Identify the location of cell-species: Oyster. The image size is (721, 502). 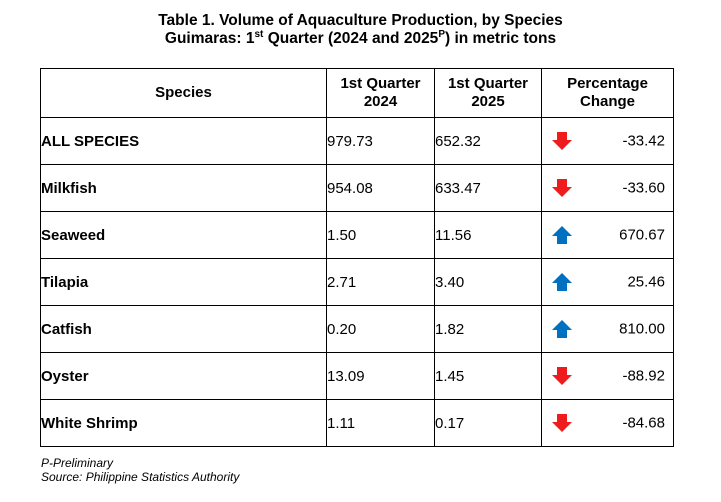
(183, 376).